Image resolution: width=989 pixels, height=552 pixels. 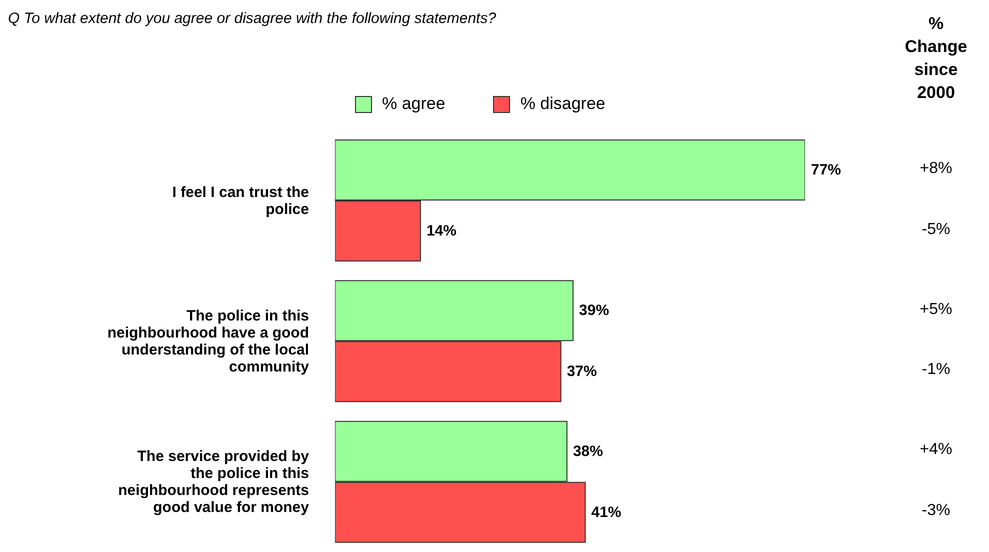 What do you see at coordinates (936, 450) in the screenshot?
I see `text: +4%` at bounding box center [936, 450].